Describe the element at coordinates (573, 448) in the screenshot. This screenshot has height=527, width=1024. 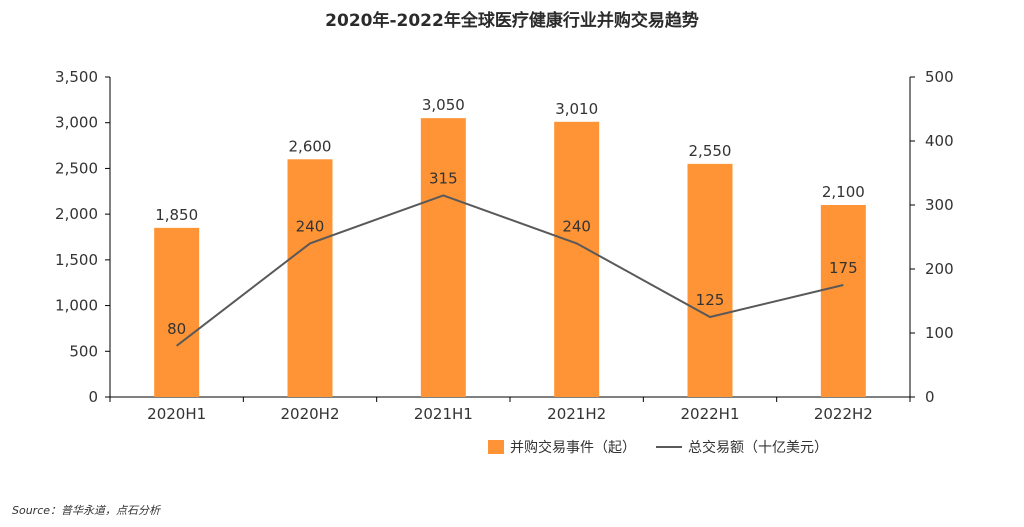
I see `legend-bar-label: 并购交易事件（起）` at that location.